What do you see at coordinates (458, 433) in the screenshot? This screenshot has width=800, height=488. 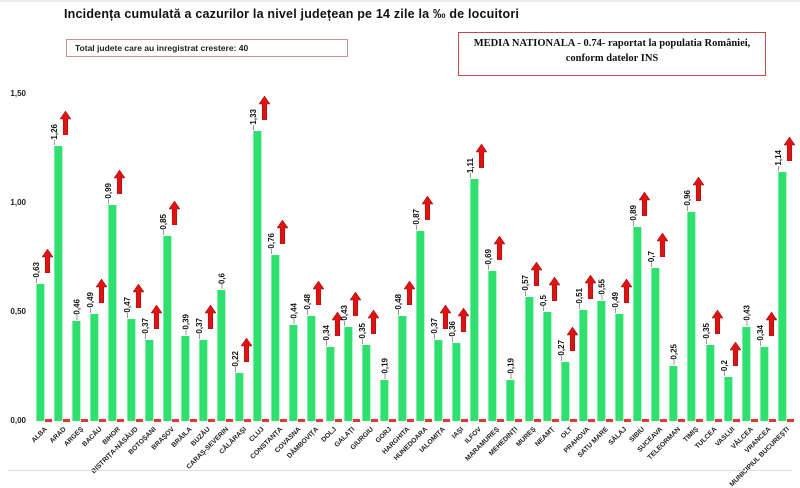 I see `county-label: IAȘI` at bounding box center [458, 433].